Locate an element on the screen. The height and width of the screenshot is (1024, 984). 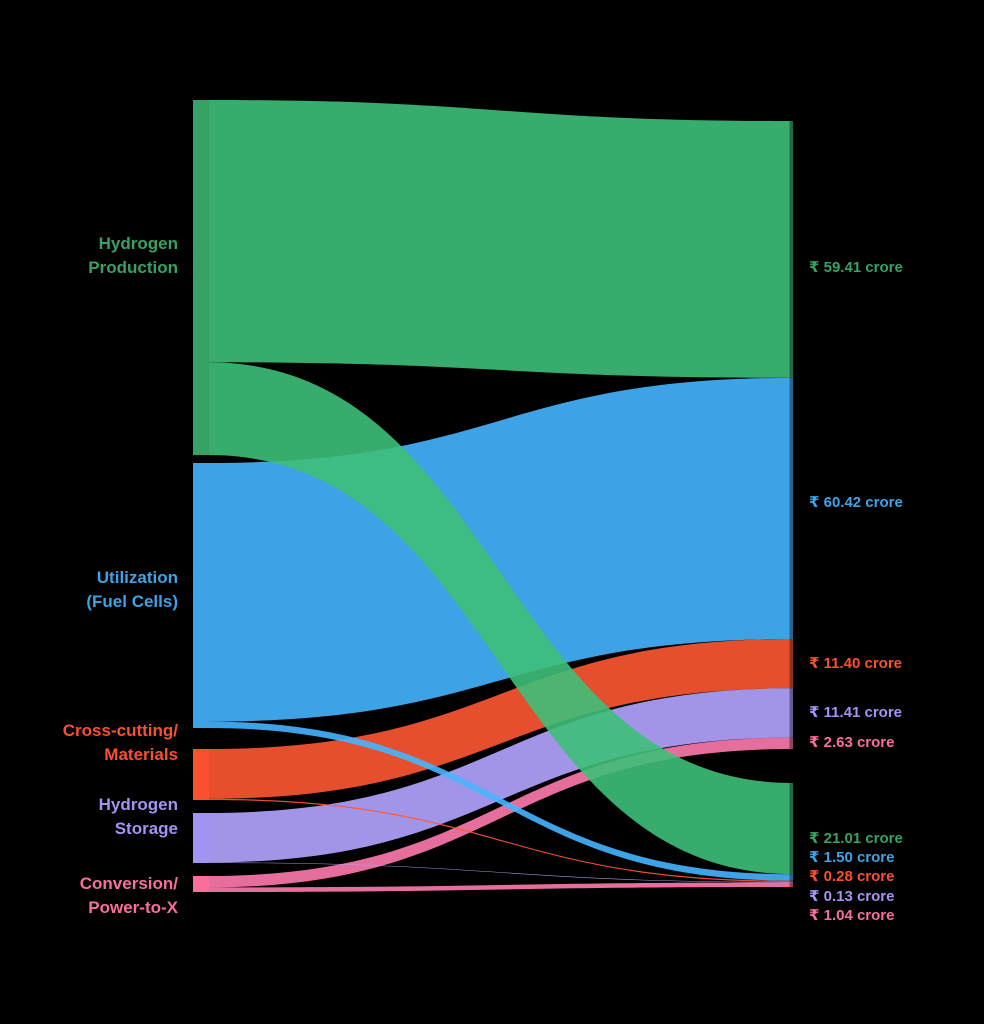
flow-value-label-cross-cutting-materials-to-target-top: ₹ 11.40 crore is located at coordinates (856, 663).